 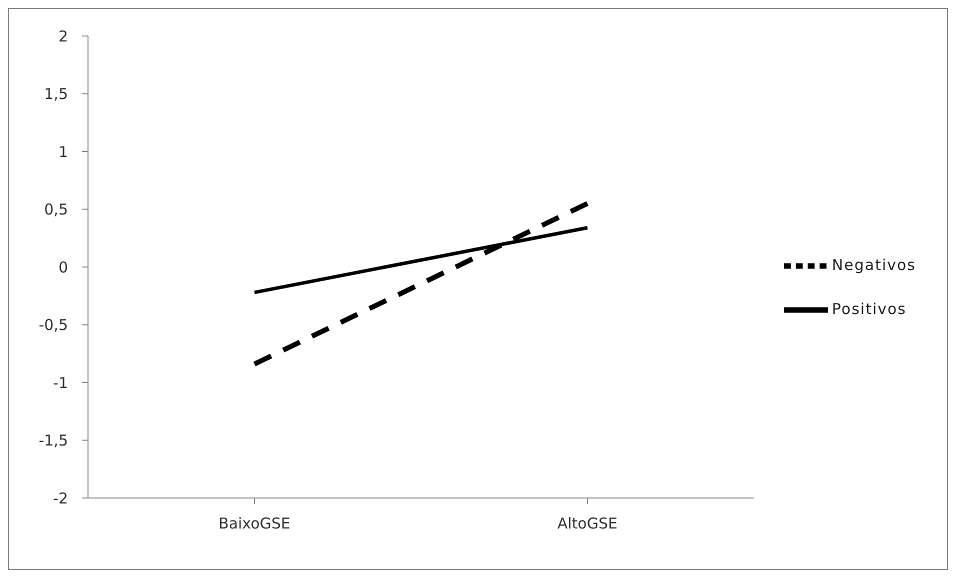 What do you see at coordinates (63, 267) in the screenshot?
I see `y-tick-label: 0` at bounding box center [63, 267].